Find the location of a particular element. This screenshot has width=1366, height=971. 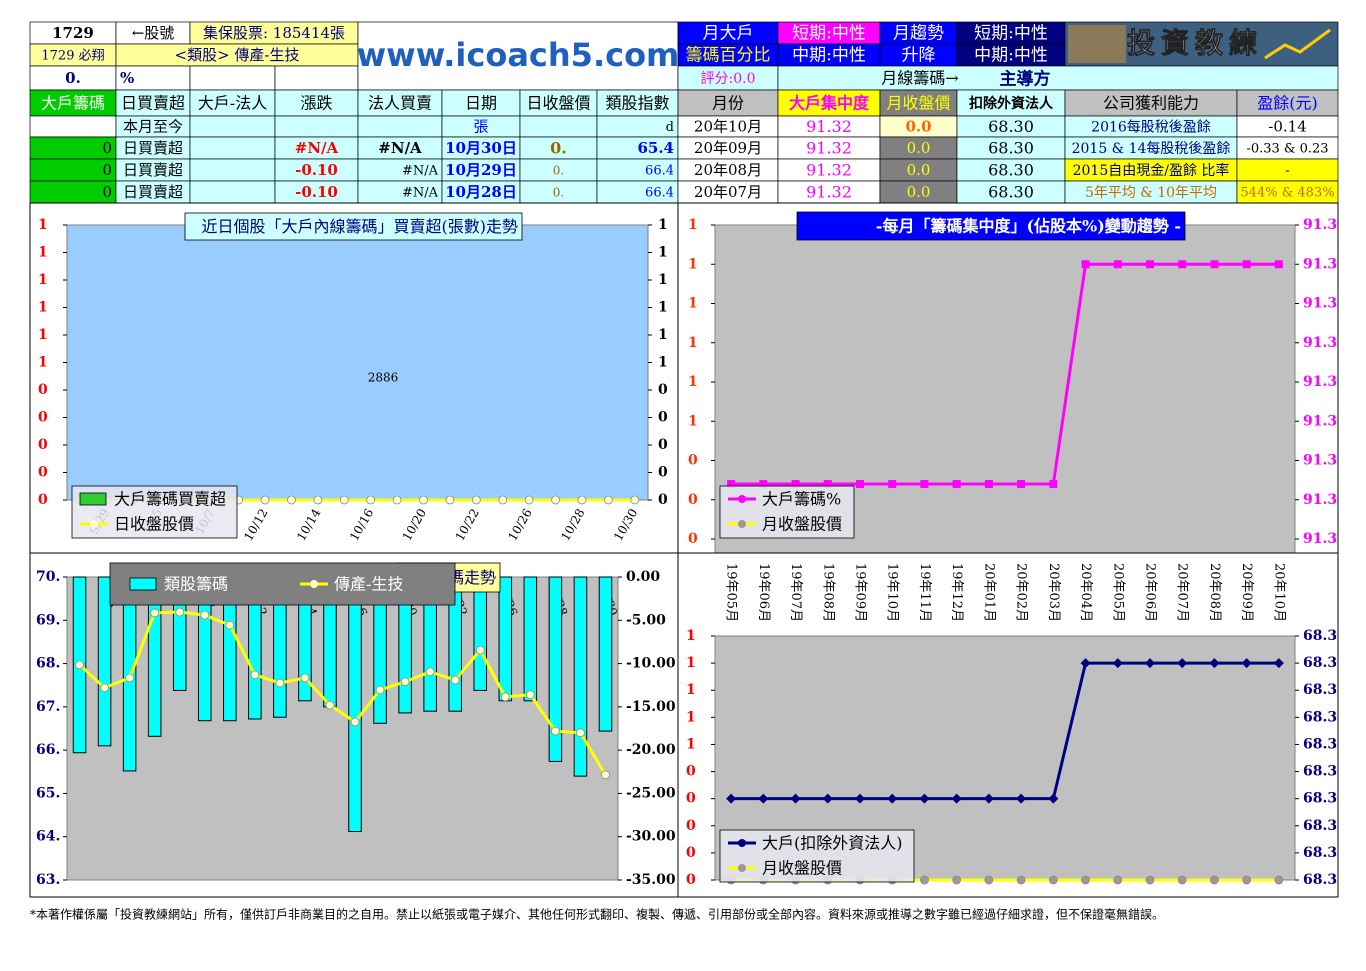

cell-text: 68.30 is located at coordinates (1011, 126).